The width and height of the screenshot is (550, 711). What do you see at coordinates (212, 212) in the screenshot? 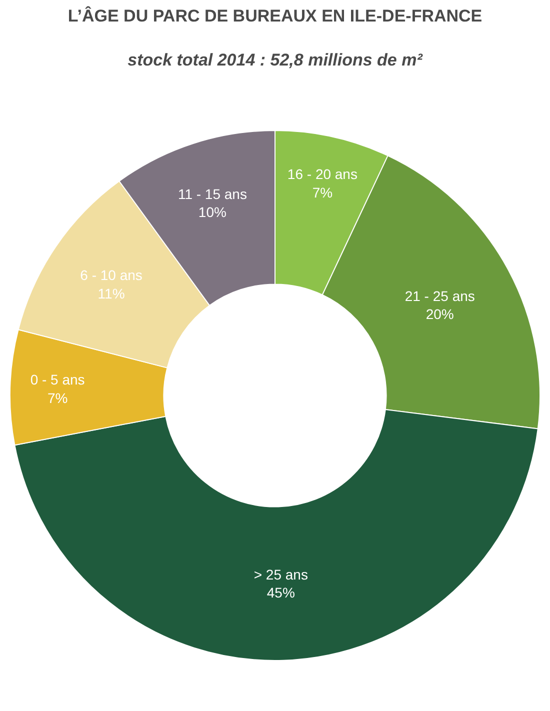
I see `data-label: 10%` at bounding box center [212, 212].